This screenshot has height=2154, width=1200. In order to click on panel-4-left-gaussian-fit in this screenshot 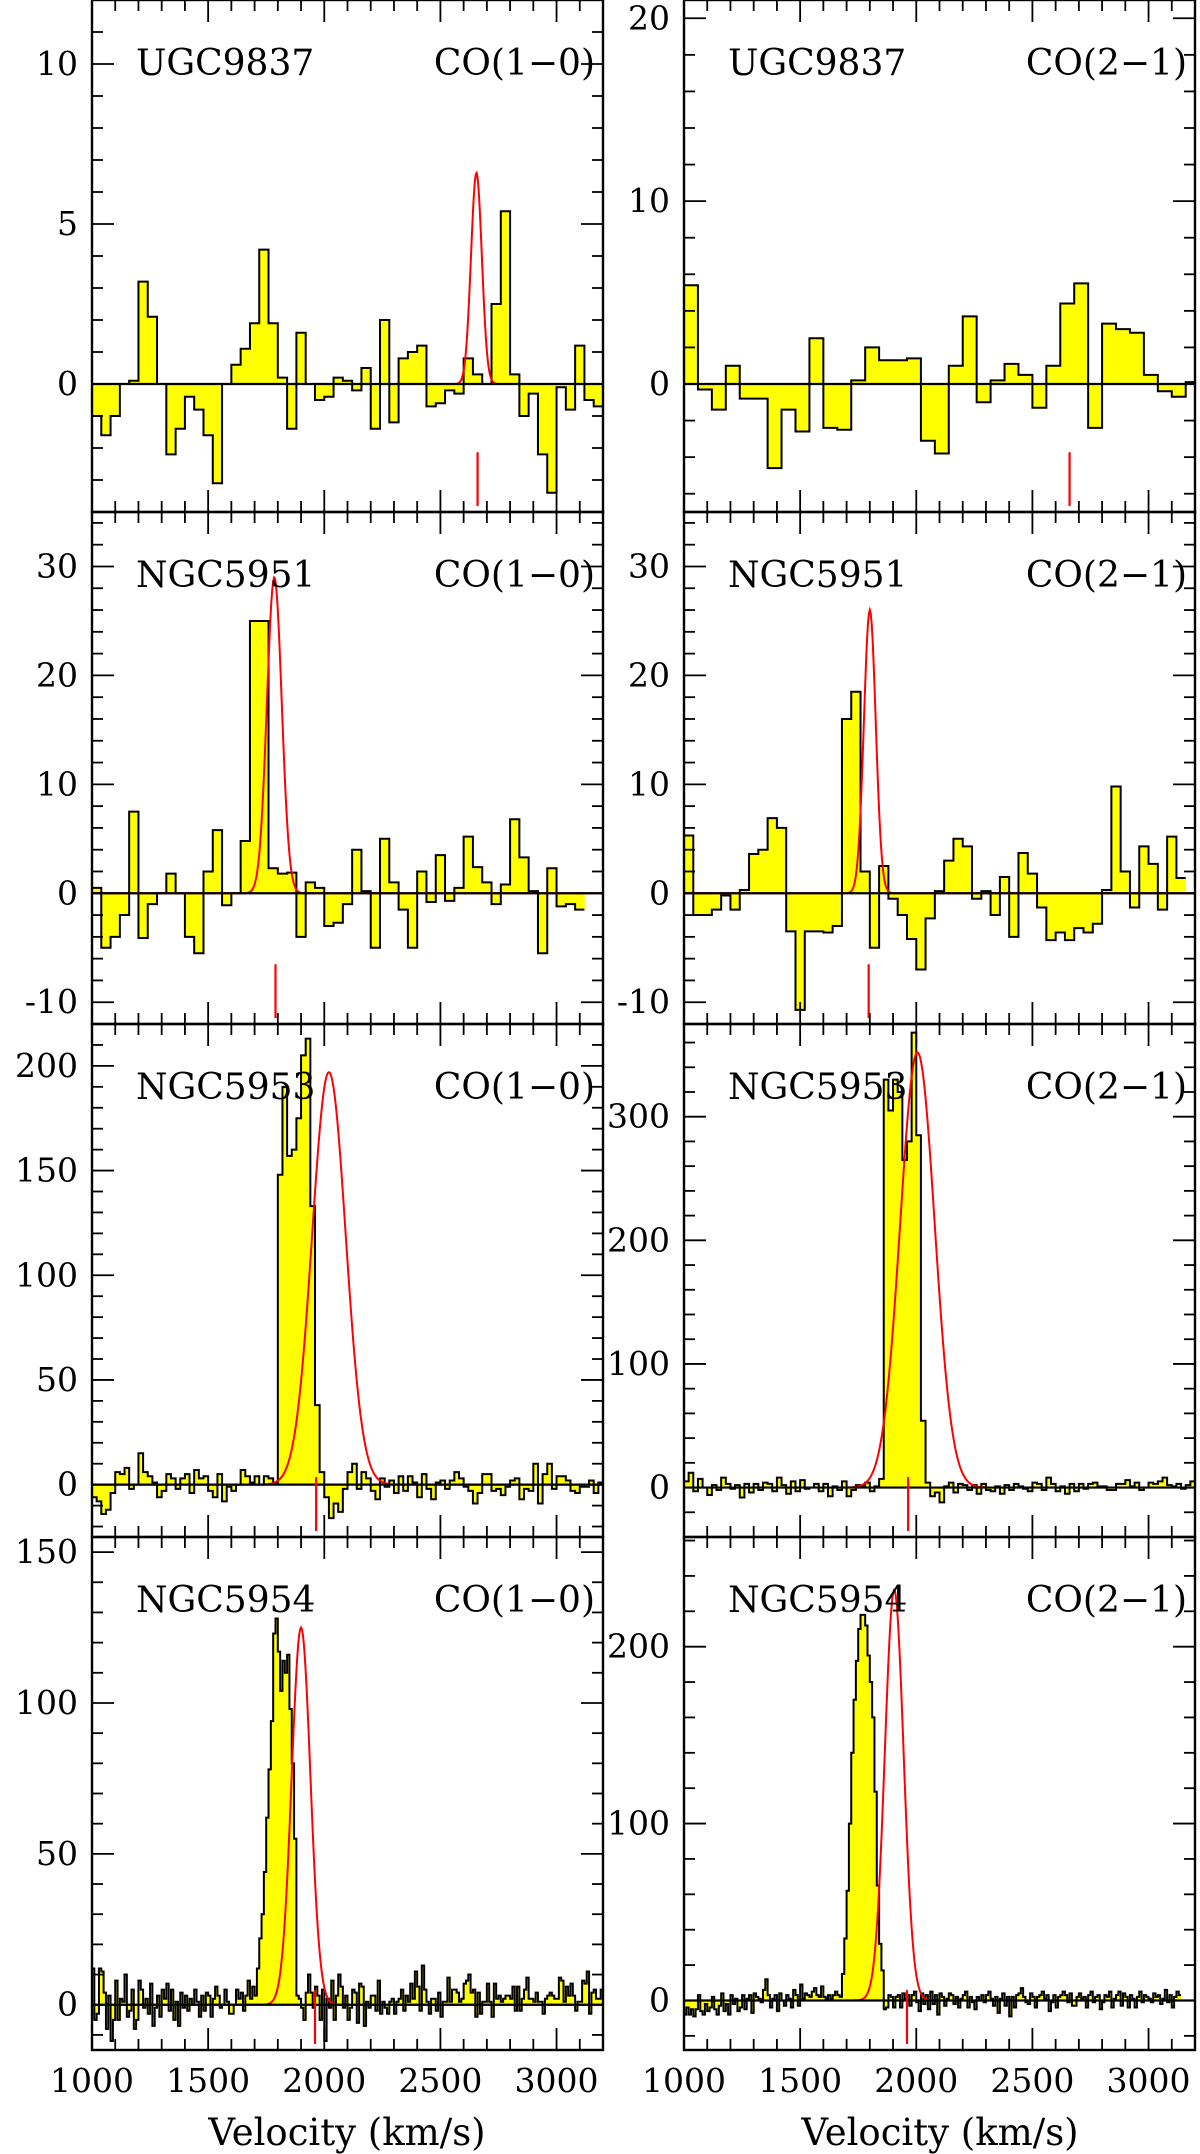, I will do `click(347, 1815)`.